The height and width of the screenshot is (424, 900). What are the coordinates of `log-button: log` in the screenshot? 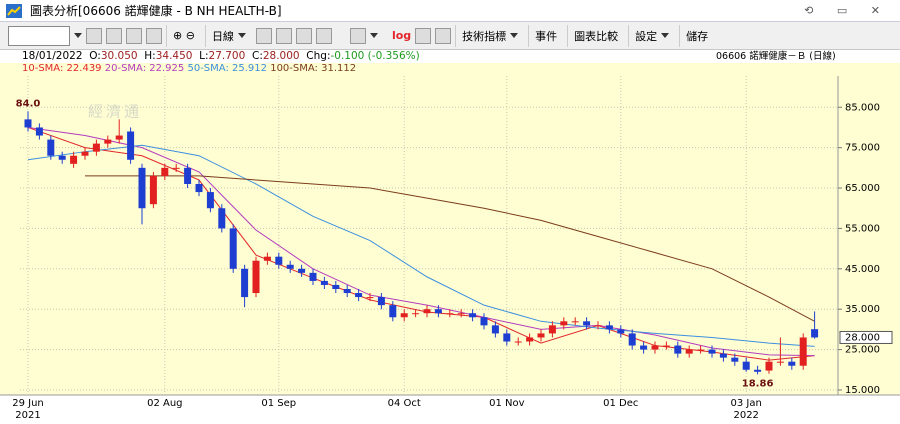 It's located at (401, 35).